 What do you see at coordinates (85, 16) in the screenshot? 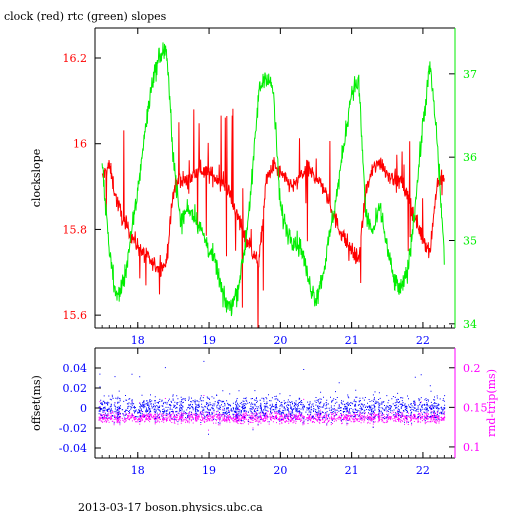
I see `chart-title: clock (red) rtc (green) slopes` at bounding box center [85, 16].